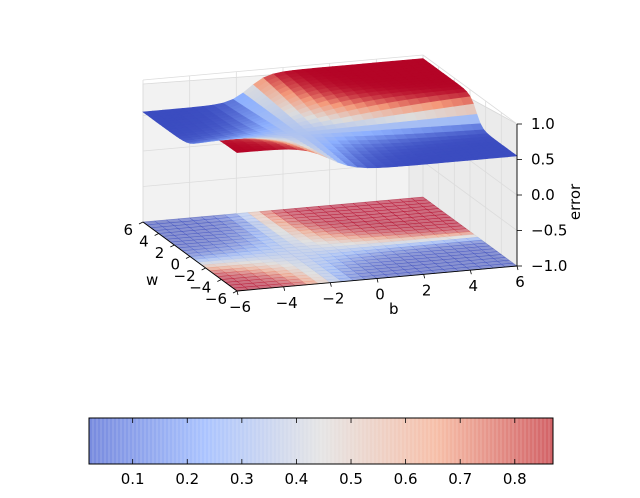  I want to click on z-tick-label: −1.0, so click(549, 266).